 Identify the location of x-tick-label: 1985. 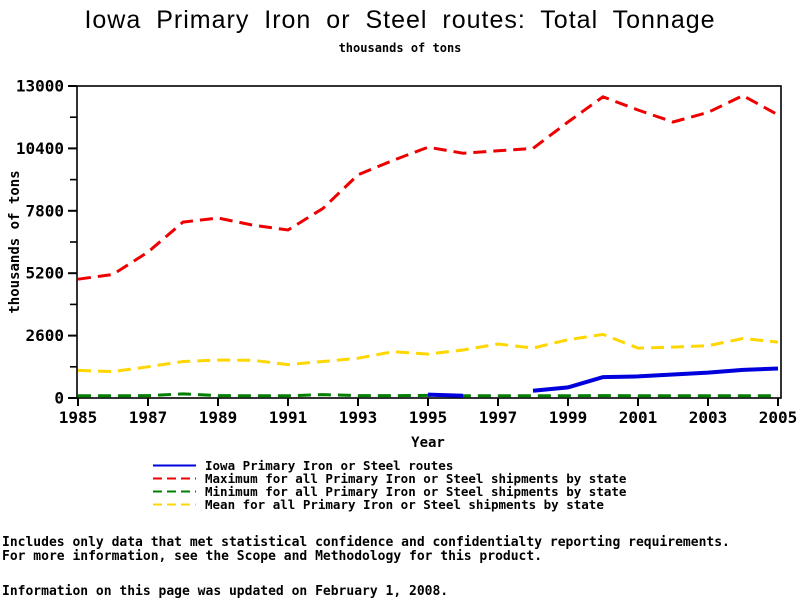
(78, 417).